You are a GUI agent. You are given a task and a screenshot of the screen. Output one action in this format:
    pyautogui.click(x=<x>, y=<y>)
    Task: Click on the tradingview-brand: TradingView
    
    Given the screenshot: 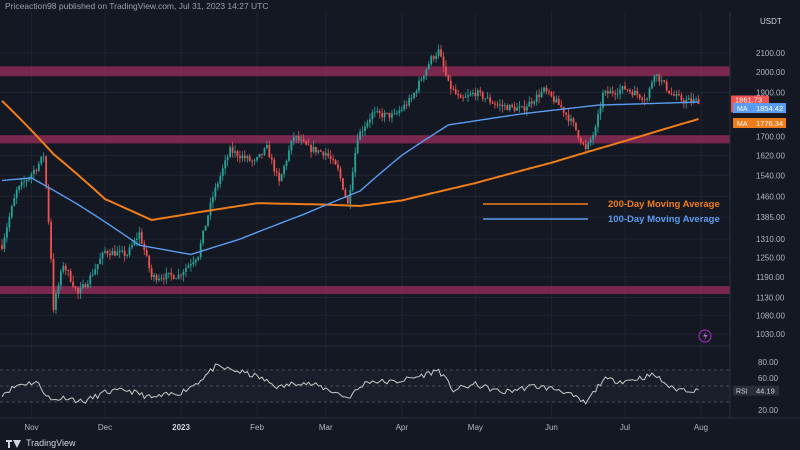 What is the action you would take?
    pyautogui.click(x=41, y=443)
    